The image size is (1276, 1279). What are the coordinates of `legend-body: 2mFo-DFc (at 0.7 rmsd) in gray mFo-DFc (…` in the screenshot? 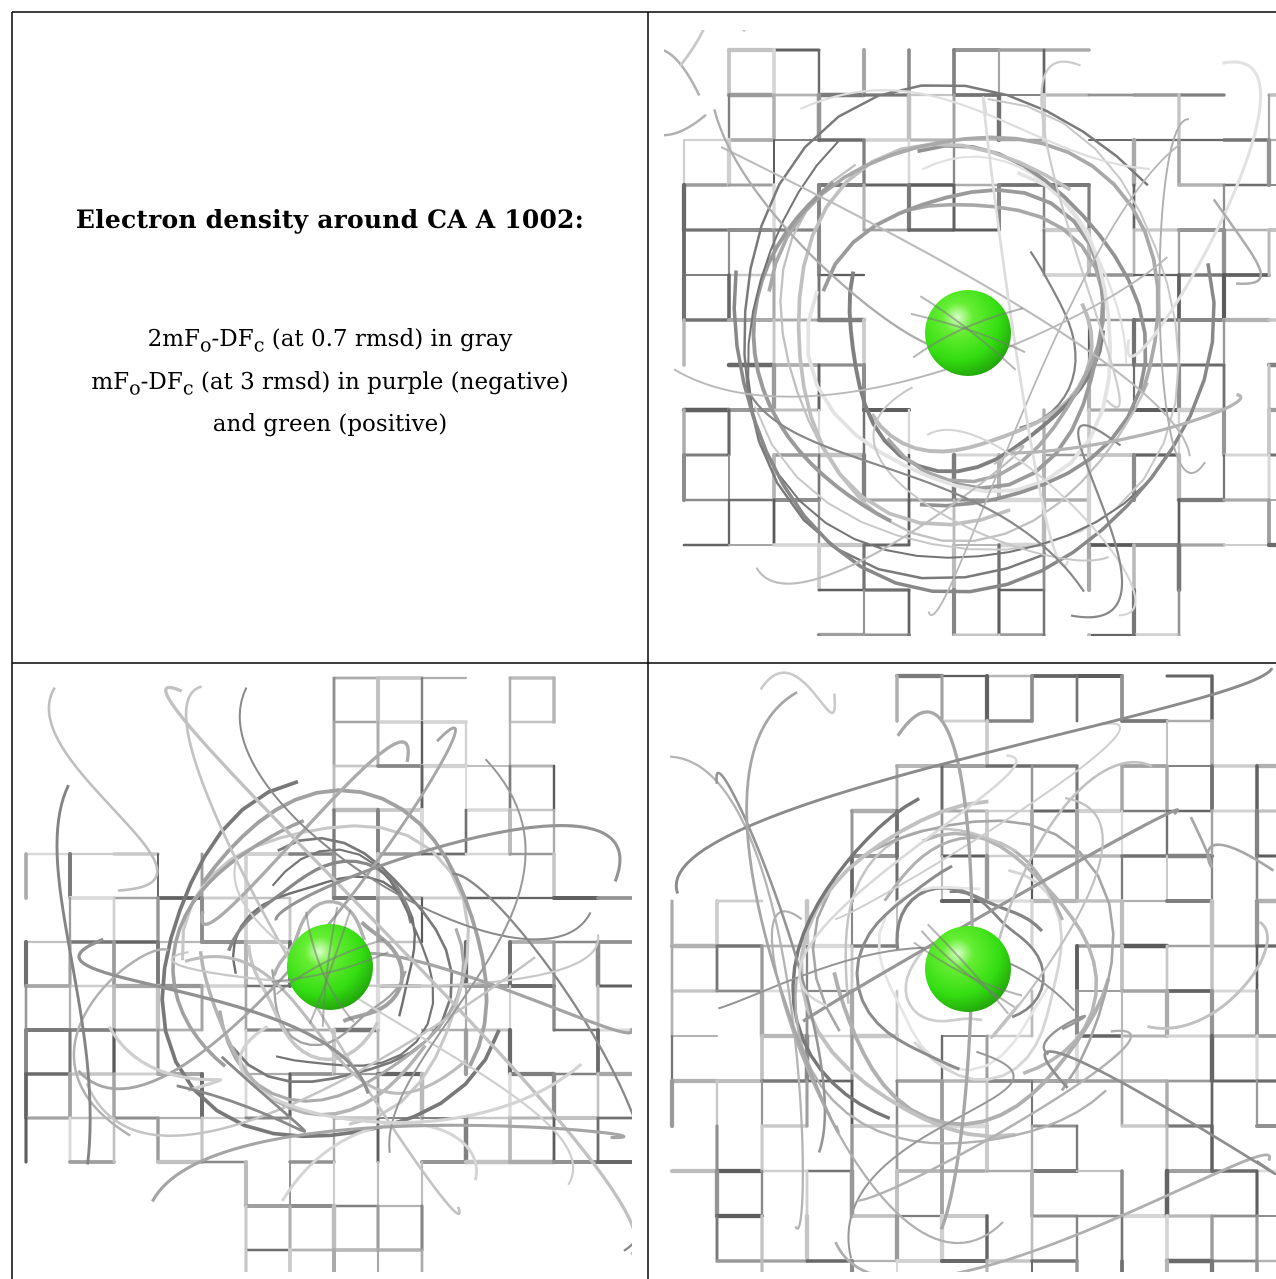 It's located at (330, 381).